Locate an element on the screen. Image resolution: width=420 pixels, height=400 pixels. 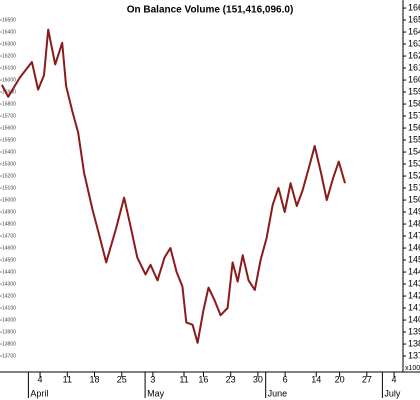
y-tick-label: 150 is located at coordinates (414, 199).